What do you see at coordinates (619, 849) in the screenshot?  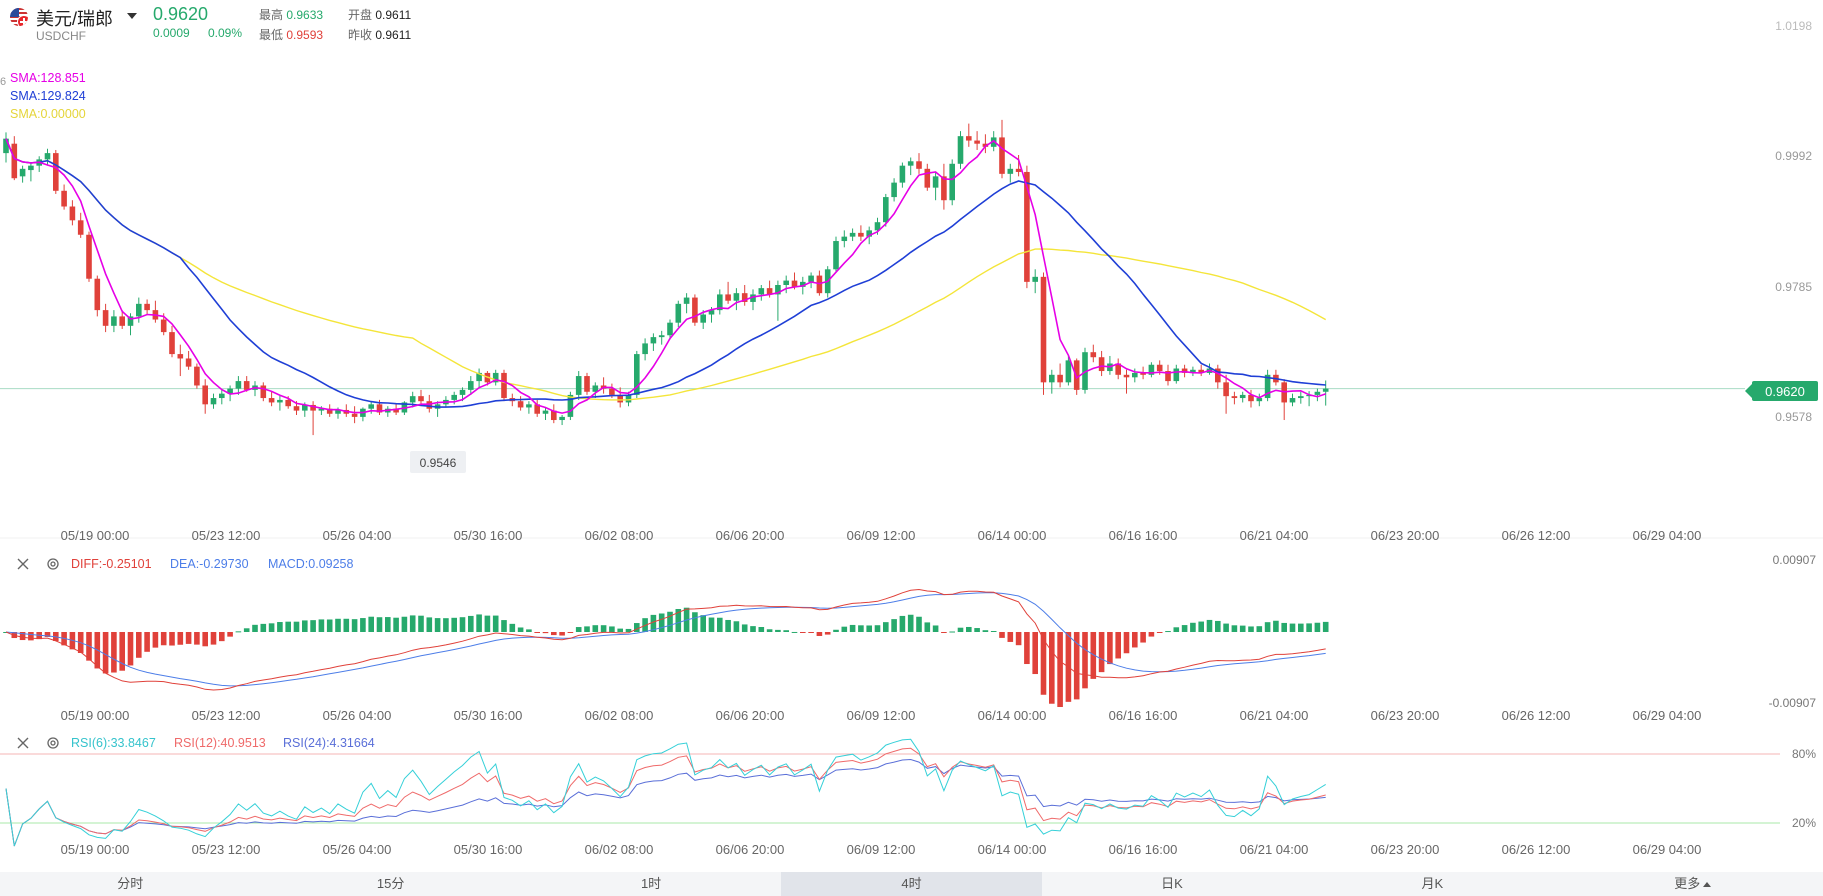 I see `time-axis-label: 06/02 08:00` at bounding box center [619, 849].